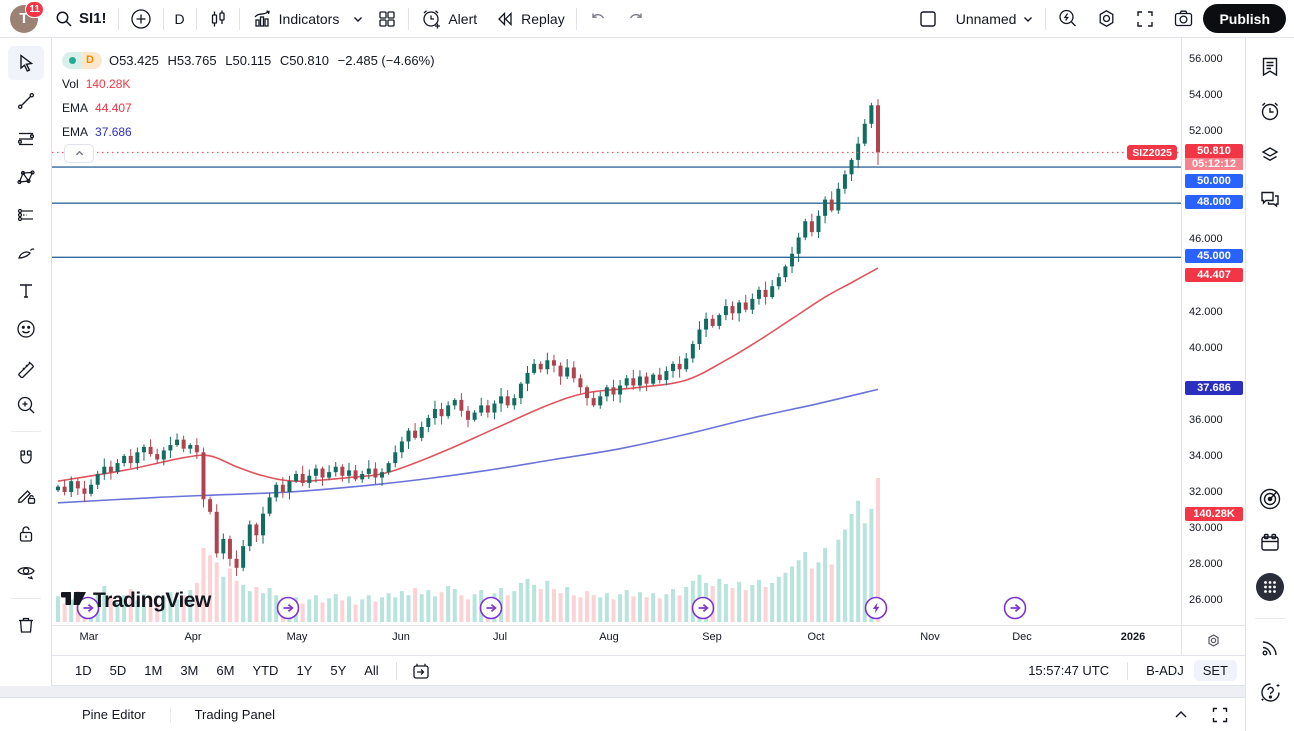 This screenshot has width=1294, height=731. What do you see at coordinates (295, 19) in the screenshot?
I see `indicators-button: Indicators` at bounding box center [295, 19].